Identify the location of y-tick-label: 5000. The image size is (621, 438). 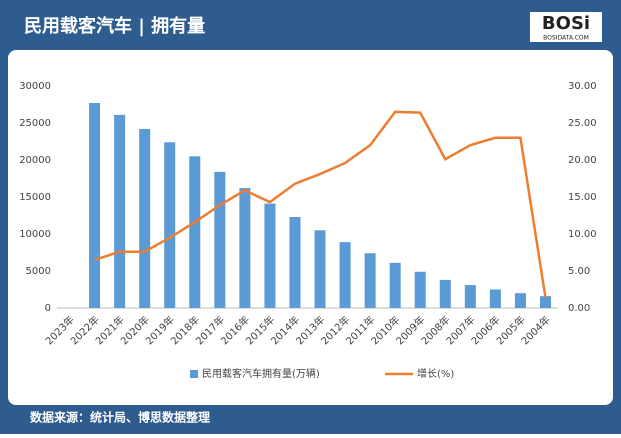
(38, 271).